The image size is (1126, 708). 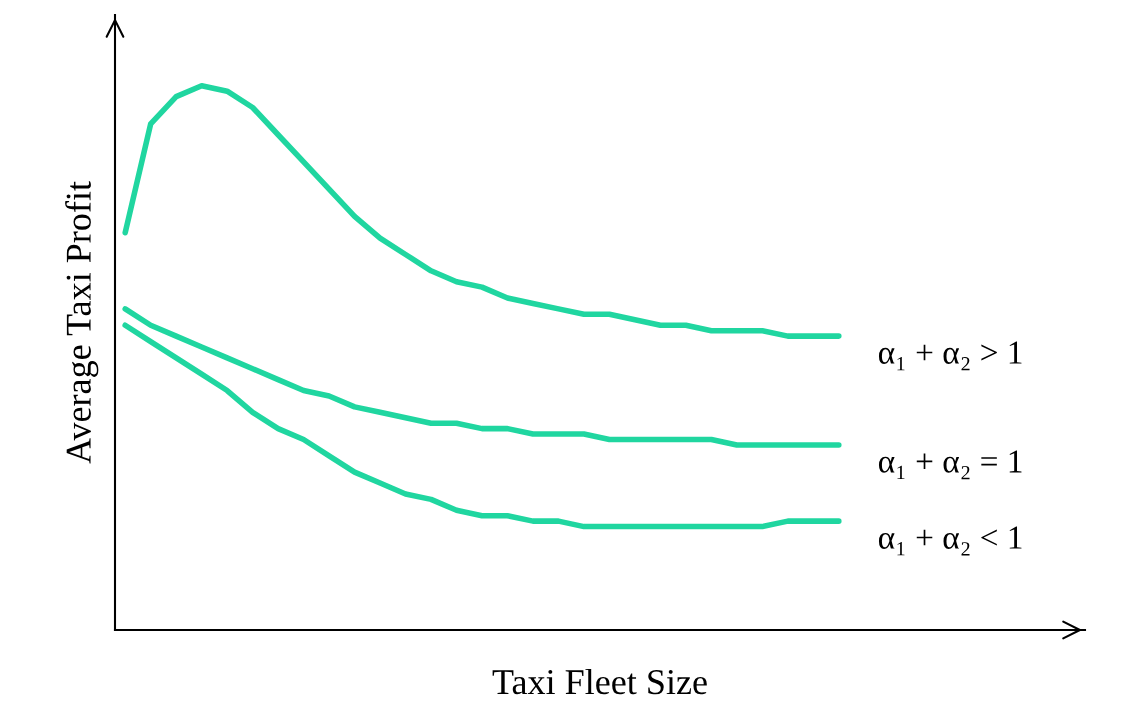 I want to click on y-axis-title: Average Taxi Profit, so click(x=82, y=322).